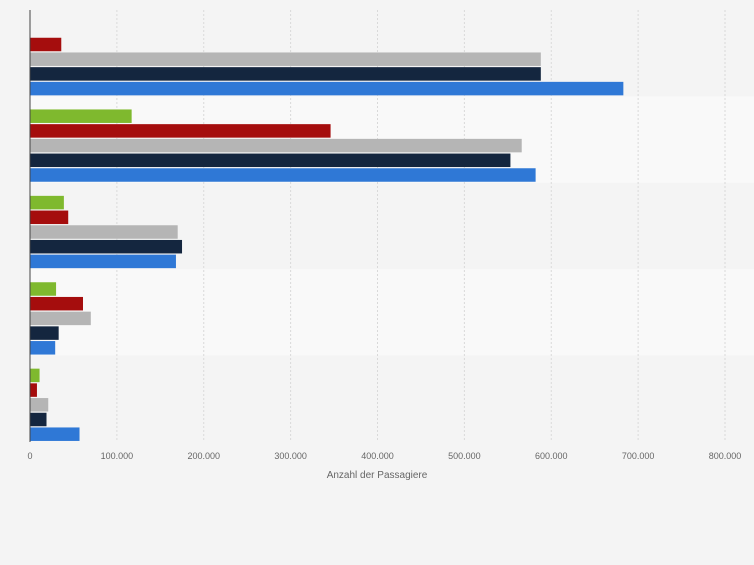 The image size is (754, 565). What do you see at coordinates (203, 456) in the screenshot?
I see `x-tick-label: 200.000` at bounding box center [203, 456].